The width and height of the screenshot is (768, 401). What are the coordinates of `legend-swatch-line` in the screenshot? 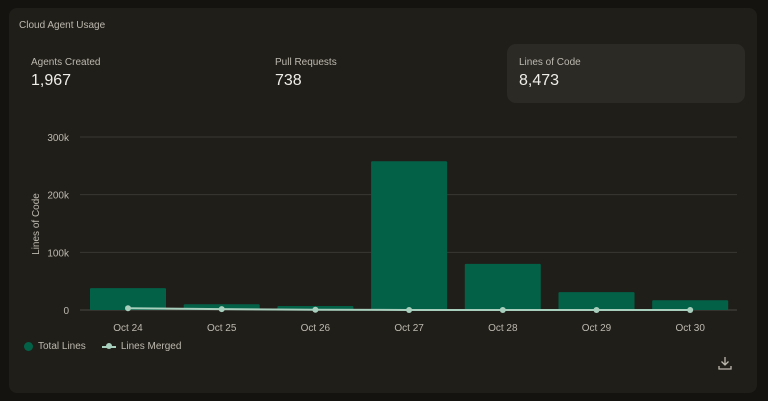 It's located at (108, 346).